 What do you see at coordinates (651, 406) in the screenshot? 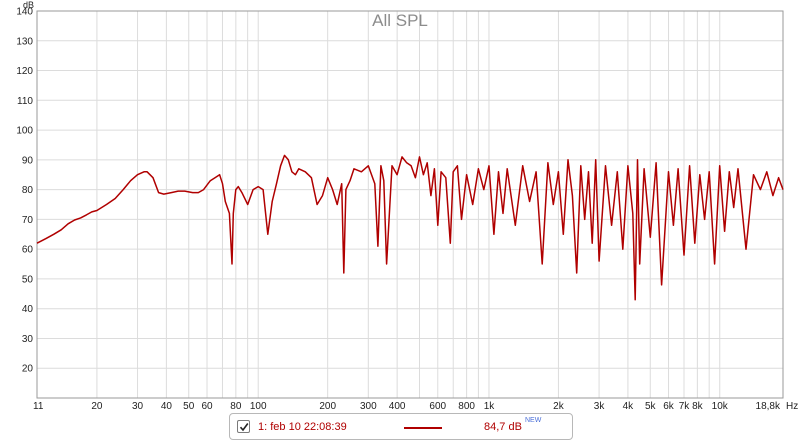
I see `x-tick-label: 5k` at bounding box center [651, 406].